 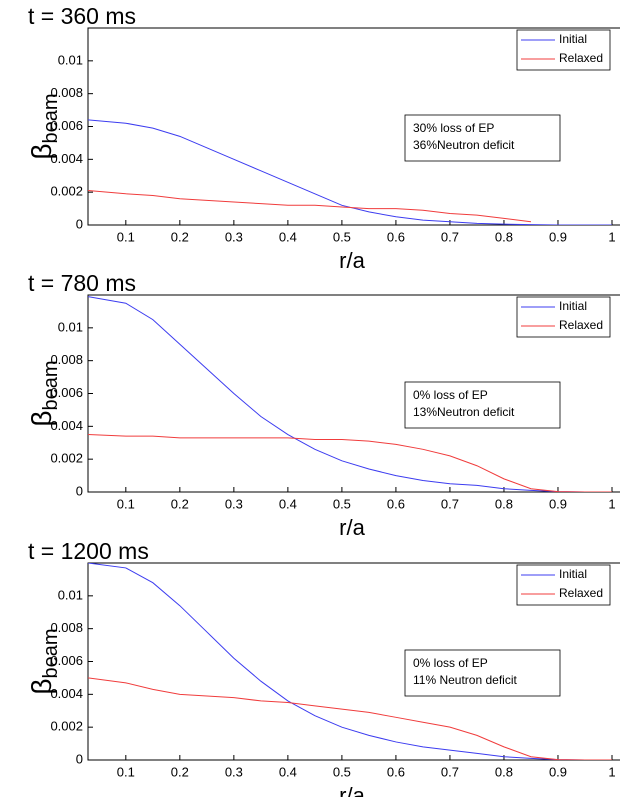 What do you see at coordinates (82, 283) in the screenshot?
I see `chart-title: t = 780 ms` at bounding box center [82, 283].